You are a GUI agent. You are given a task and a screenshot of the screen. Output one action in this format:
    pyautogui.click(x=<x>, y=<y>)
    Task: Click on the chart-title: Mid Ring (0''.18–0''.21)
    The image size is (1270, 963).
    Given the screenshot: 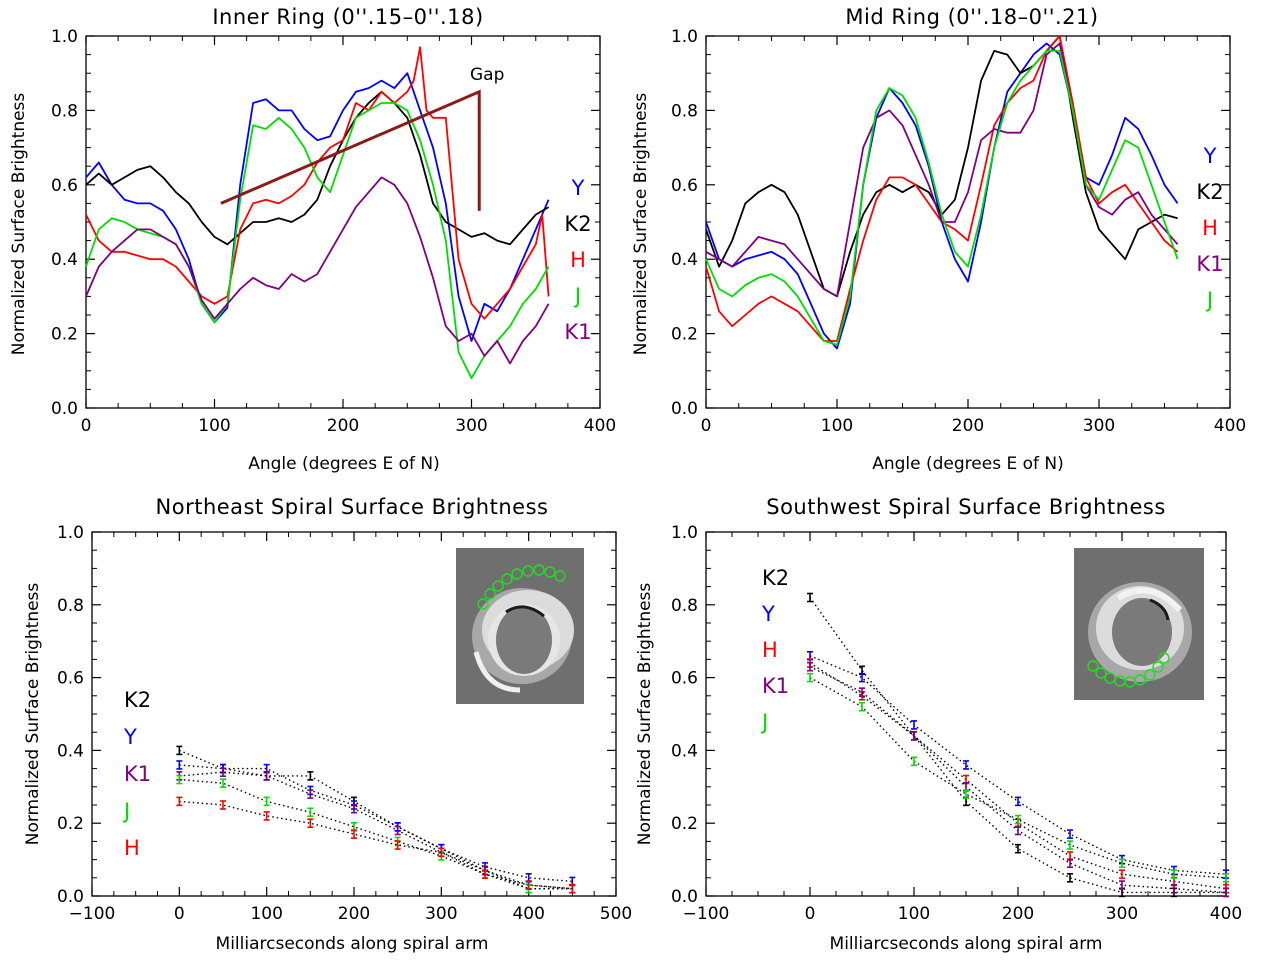 What is the action you would take?
    pyautogui.click(x=971, y=17)
    